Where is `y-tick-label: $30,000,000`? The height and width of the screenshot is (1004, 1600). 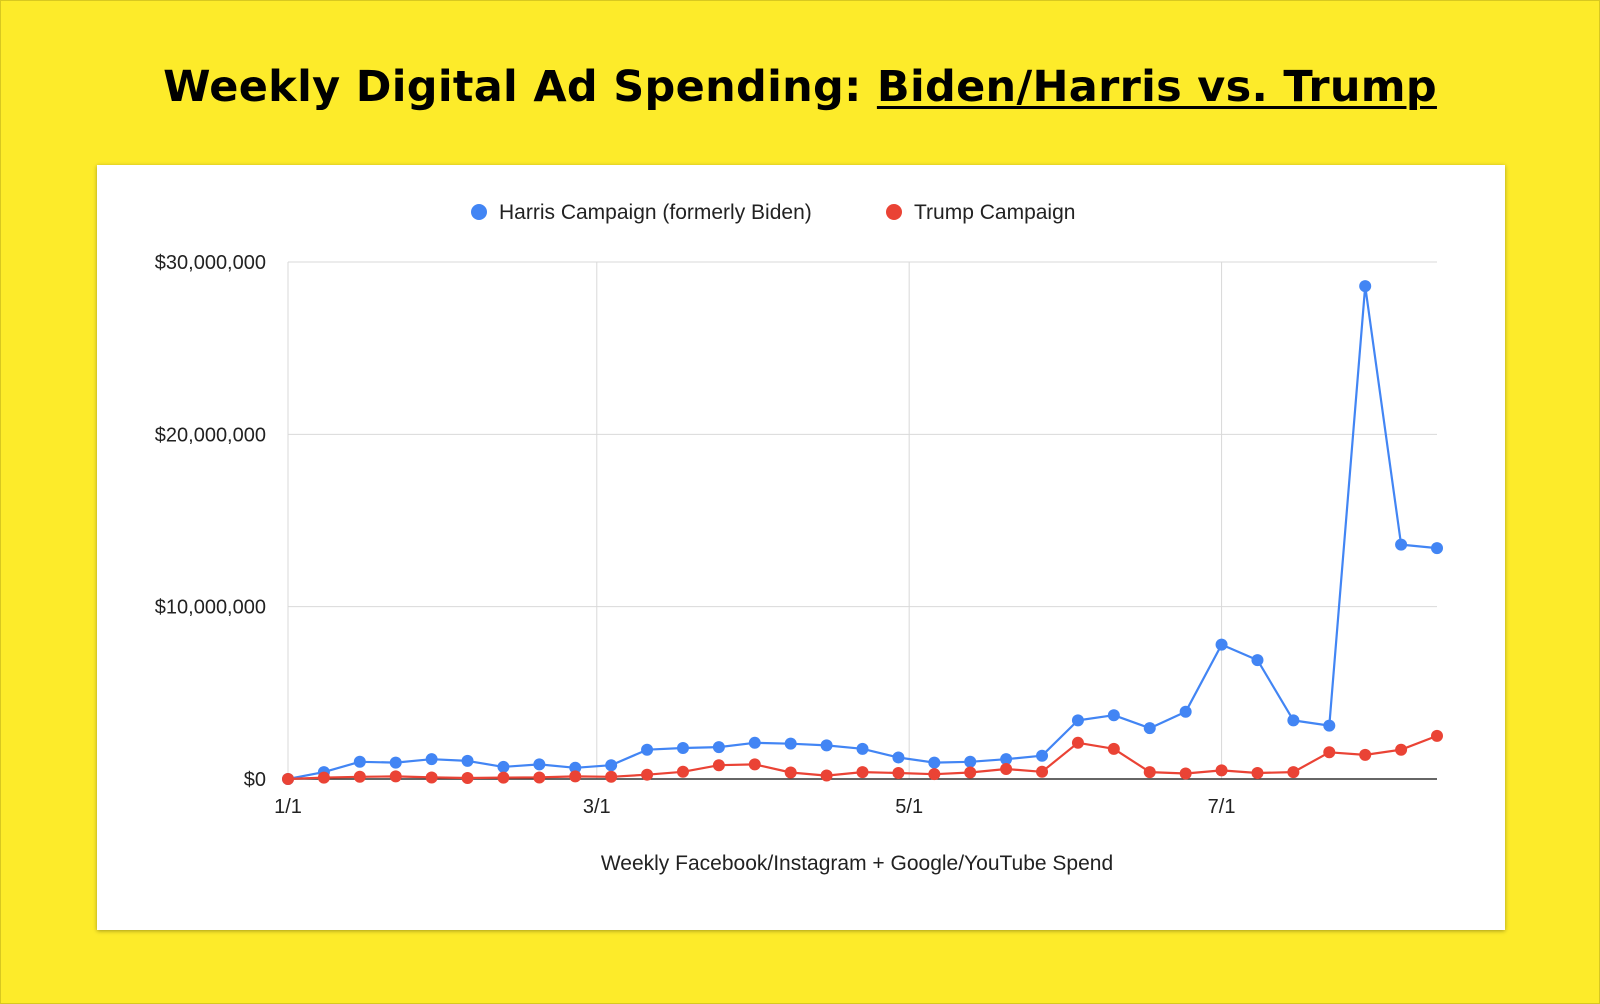 y-tick-label: $30,000,000 is located at coordinates (210, 263).